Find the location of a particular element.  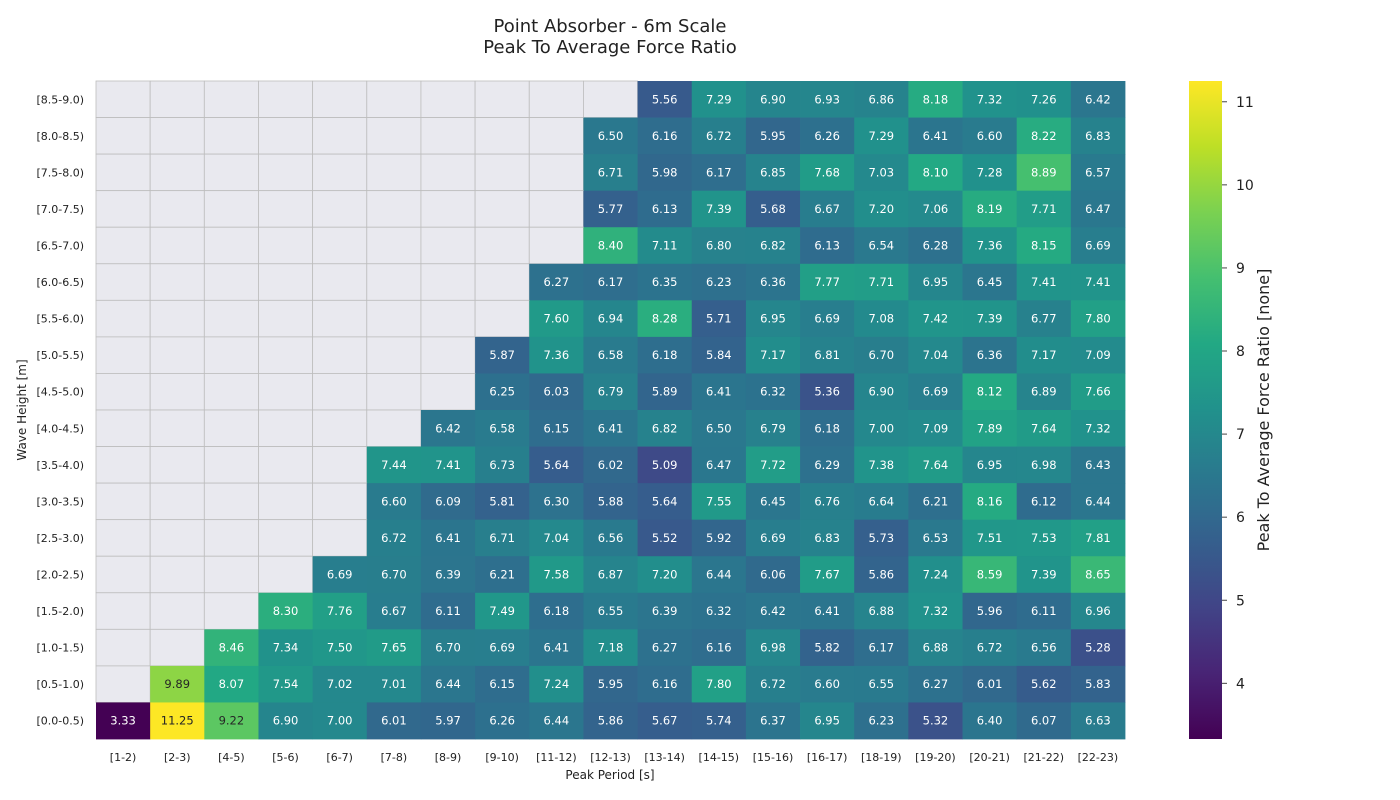

heatmap-cell-label: 6.03 is located at coordinates (557, 392).